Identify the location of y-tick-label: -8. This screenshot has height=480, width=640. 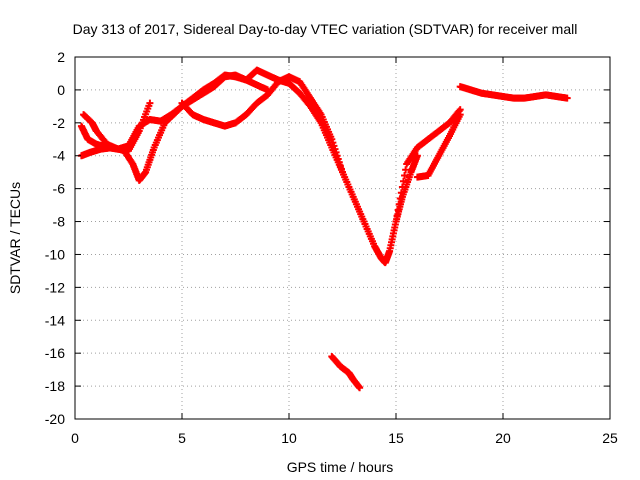
(59, 222).